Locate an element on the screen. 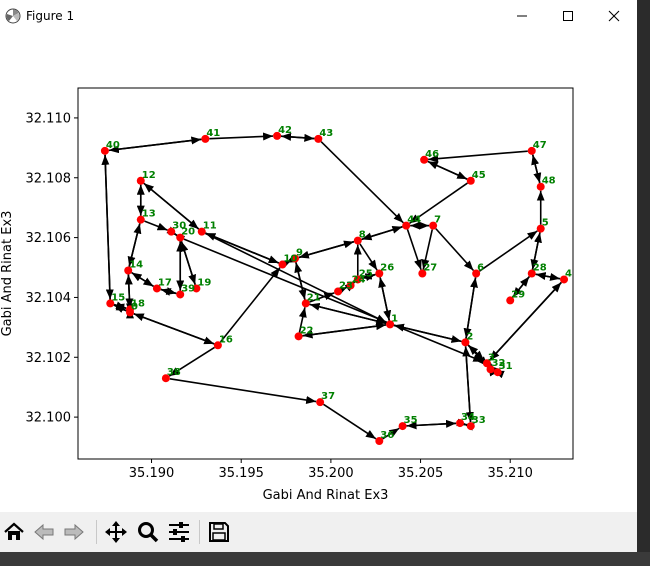  configure-subplots-button is located at coordinates (179, 532).